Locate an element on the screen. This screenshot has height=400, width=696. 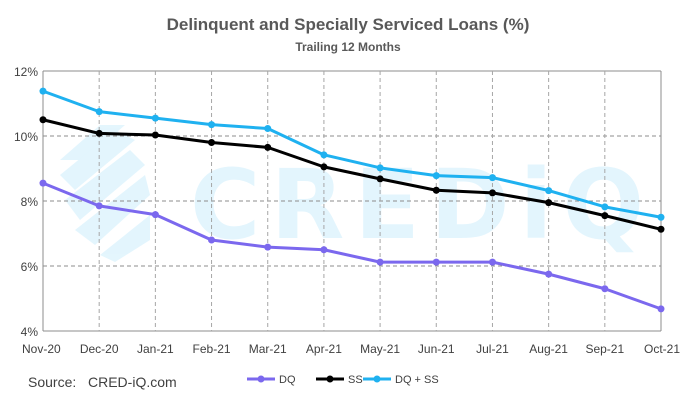
y-tick-label: 6% is located at coordinates (30, 267).